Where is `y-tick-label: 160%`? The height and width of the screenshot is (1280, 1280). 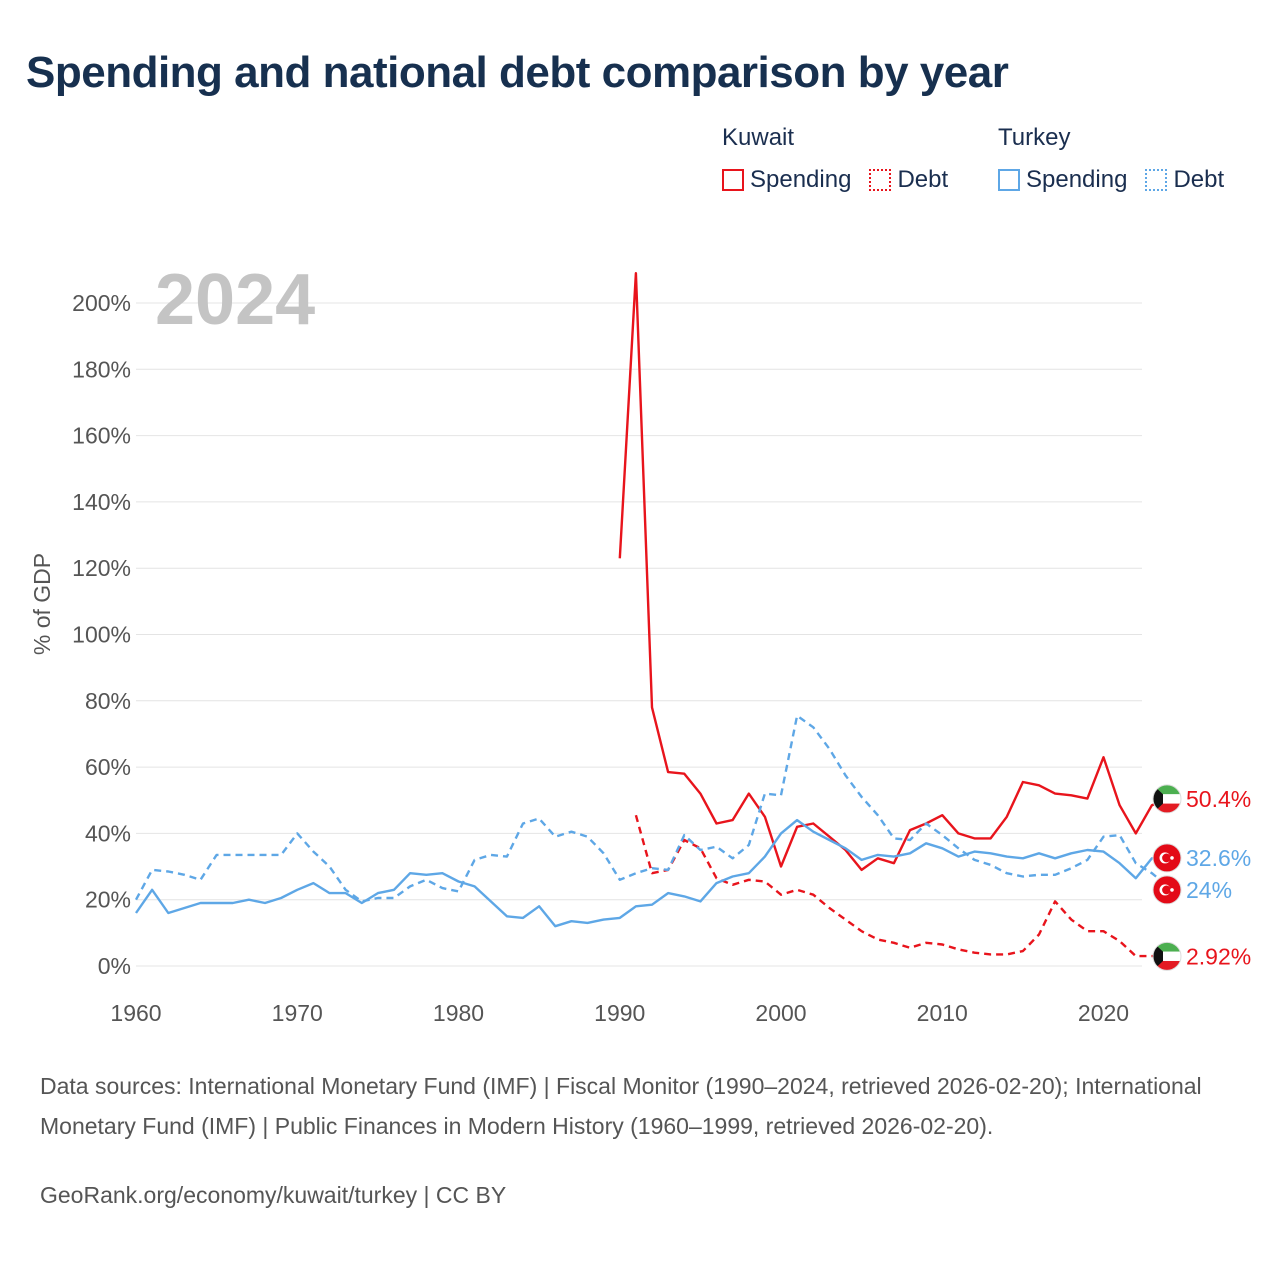 y-tick-label: 160% is located at coordinates (101, 436).